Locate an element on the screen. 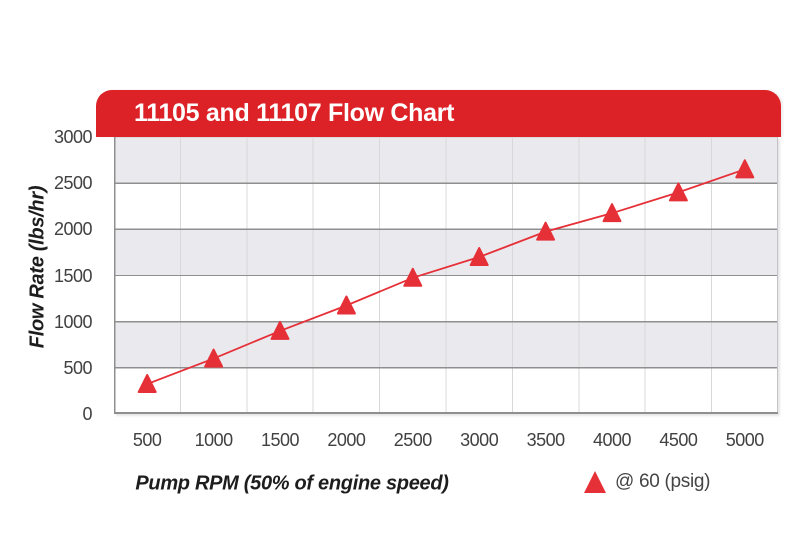 Image resolution: width=800 pixels, height=554 pixels. x-tick-label: 3000 is located at coordinates (479, 440).